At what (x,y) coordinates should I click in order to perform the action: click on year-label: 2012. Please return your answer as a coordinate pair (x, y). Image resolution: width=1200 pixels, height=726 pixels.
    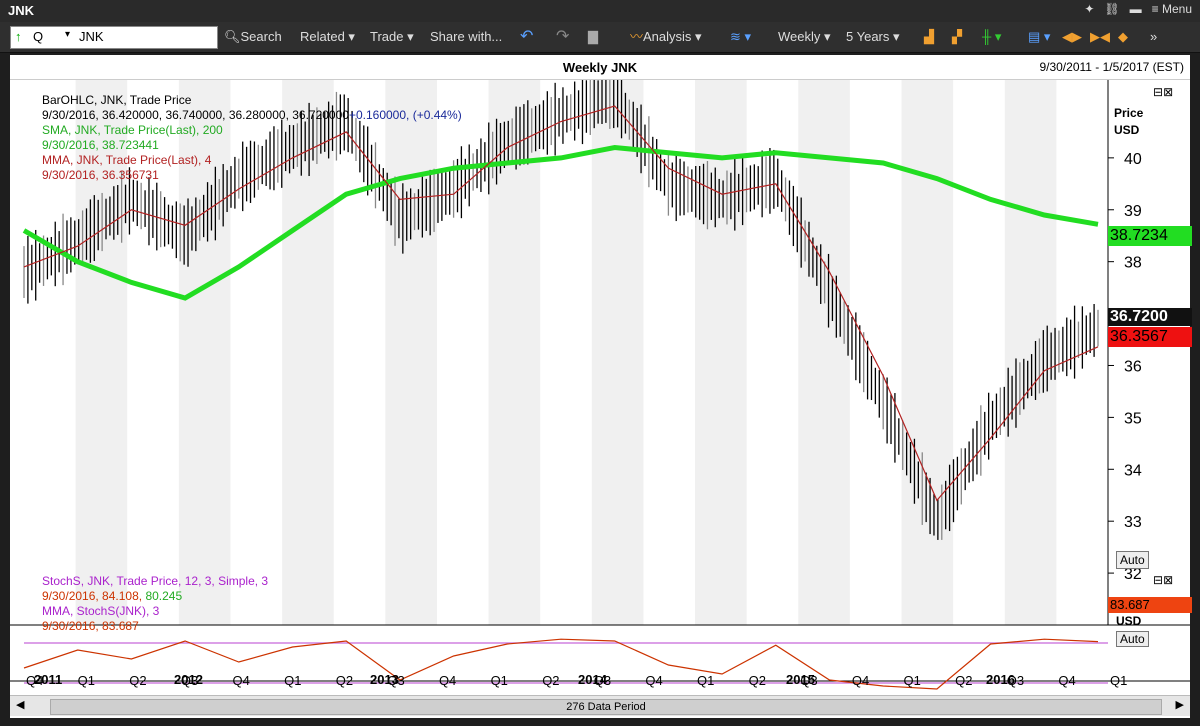
    Looking at the image, I should click on (188, 679).